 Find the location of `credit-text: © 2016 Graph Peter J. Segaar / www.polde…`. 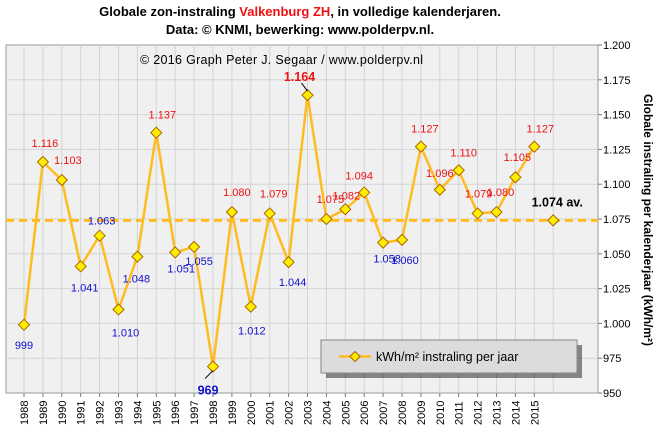

credit-text: © 2016 Graph Peter J. Segaar / www.polde… is located at coordinates (281, 60).